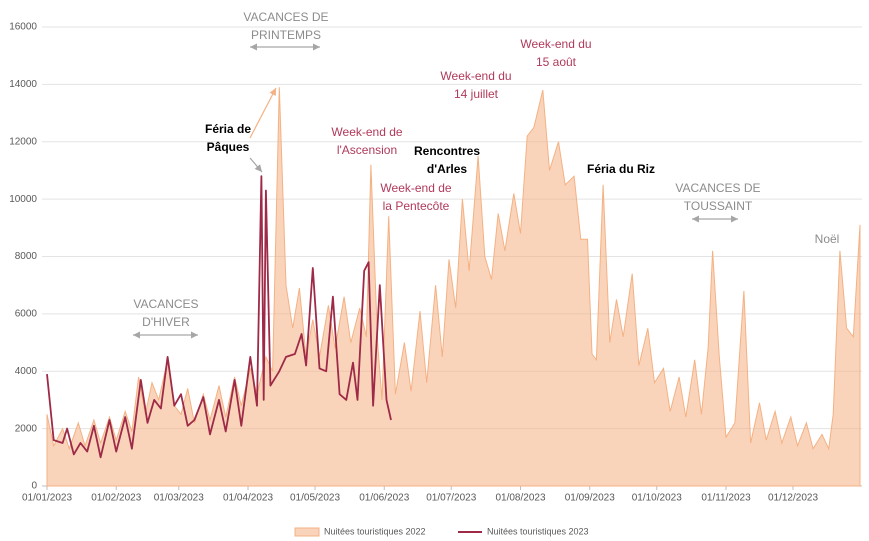 This screenshot has height=541, width=869. I want to click on x-tick-label: 01/12/2023, so click(793, 498).